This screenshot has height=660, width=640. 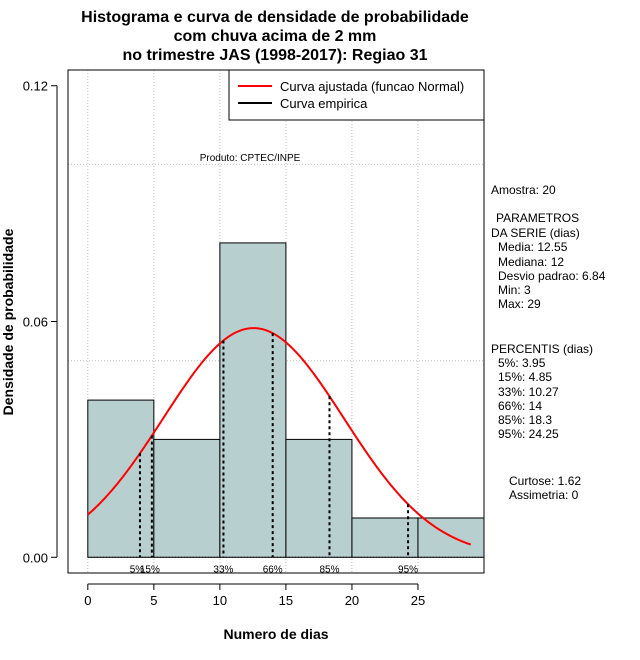 I want to click on x-axis: 0 5 10 15 20 25, so click(x=254, y=595).